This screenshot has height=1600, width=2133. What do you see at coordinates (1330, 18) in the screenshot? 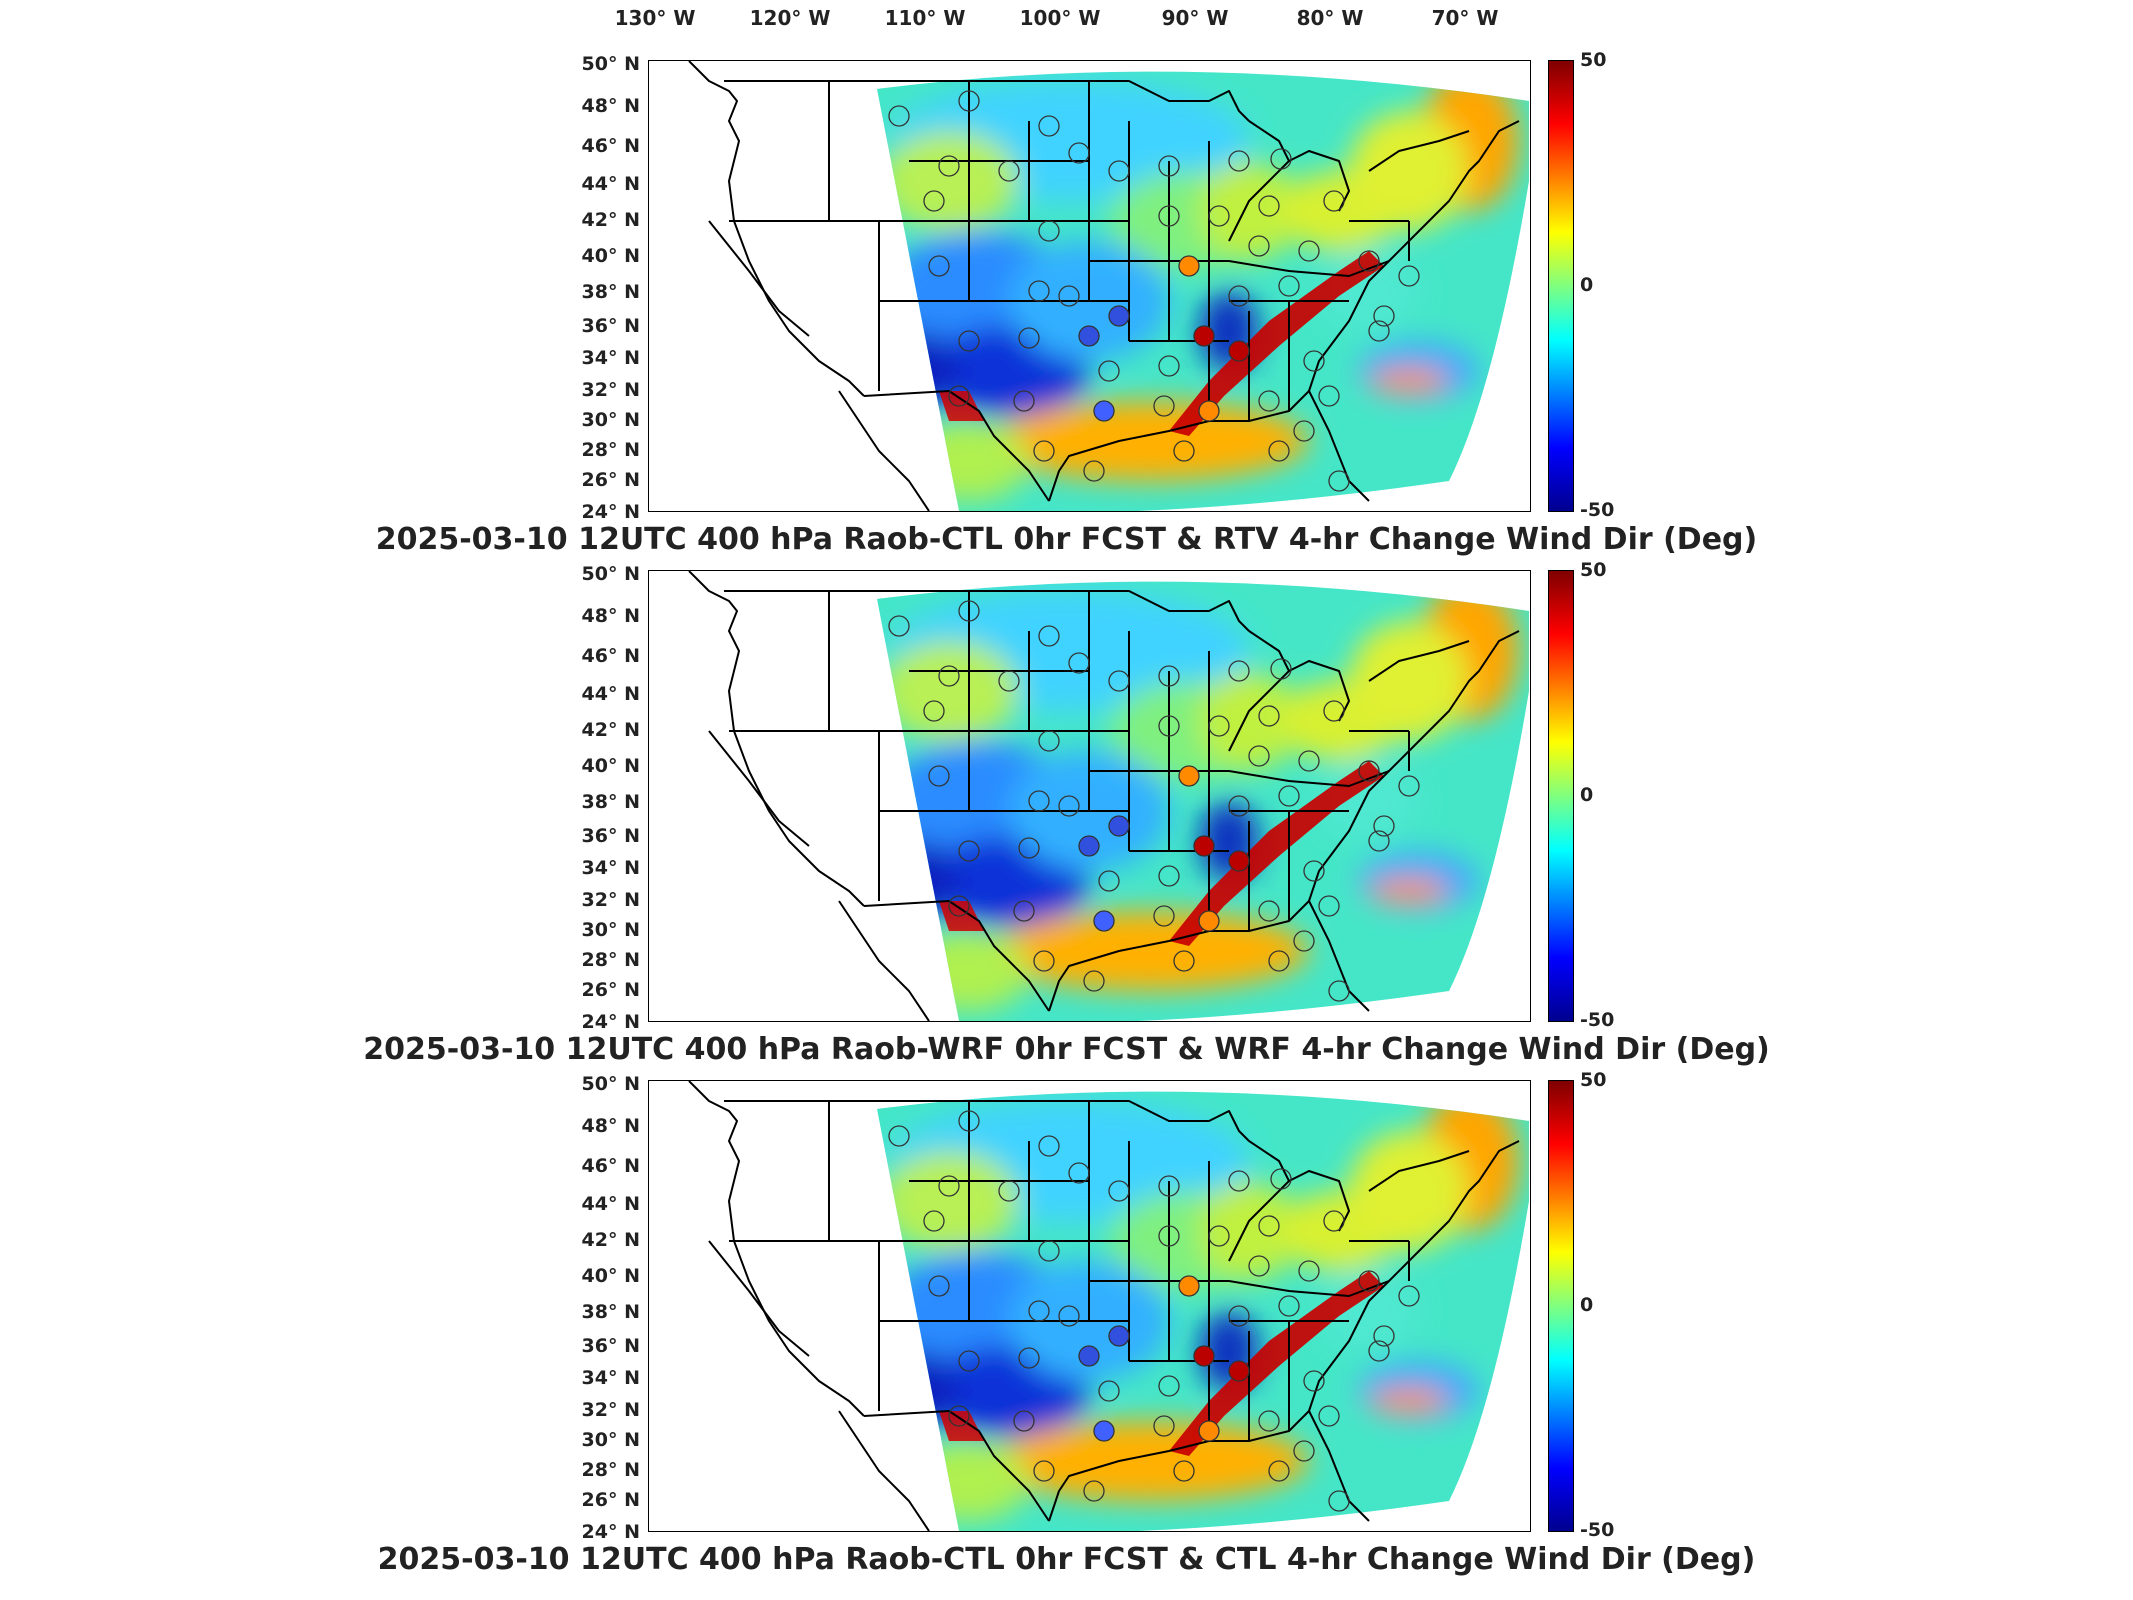
I see `longitude-label: 80° W` at bounding box center [1330, 18].